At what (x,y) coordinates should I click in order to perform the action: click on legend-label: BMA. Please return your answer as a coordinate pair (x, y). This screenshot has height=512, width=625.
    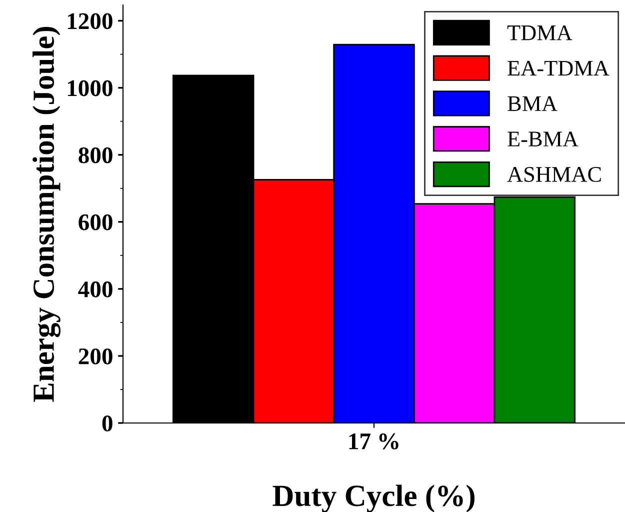
    Looking at the image, I should click on (533, 103).